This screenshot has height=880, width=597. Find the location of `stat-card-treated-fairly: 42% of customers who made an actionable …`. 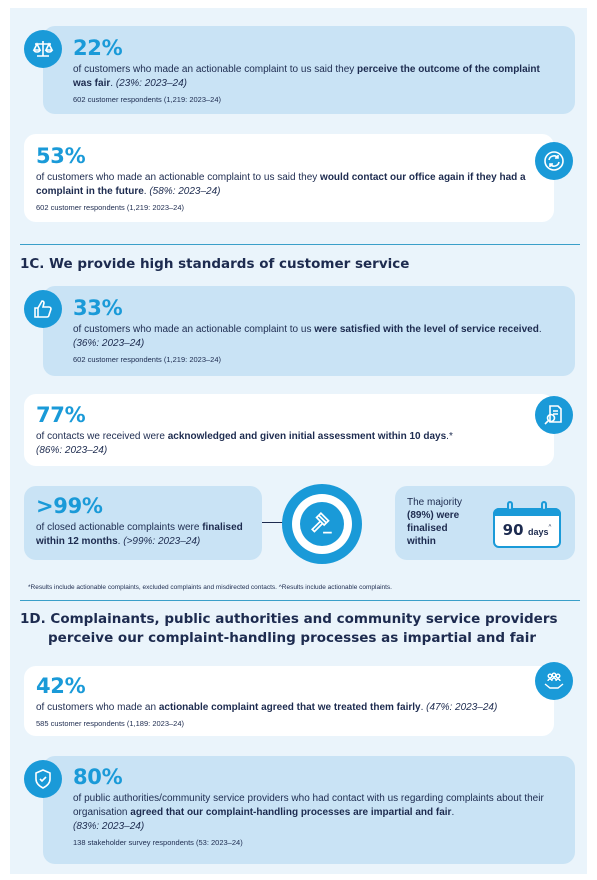

stat-card-treated-fairly: 42% of customers who made an actionable … is located at coordinates (289, 701).